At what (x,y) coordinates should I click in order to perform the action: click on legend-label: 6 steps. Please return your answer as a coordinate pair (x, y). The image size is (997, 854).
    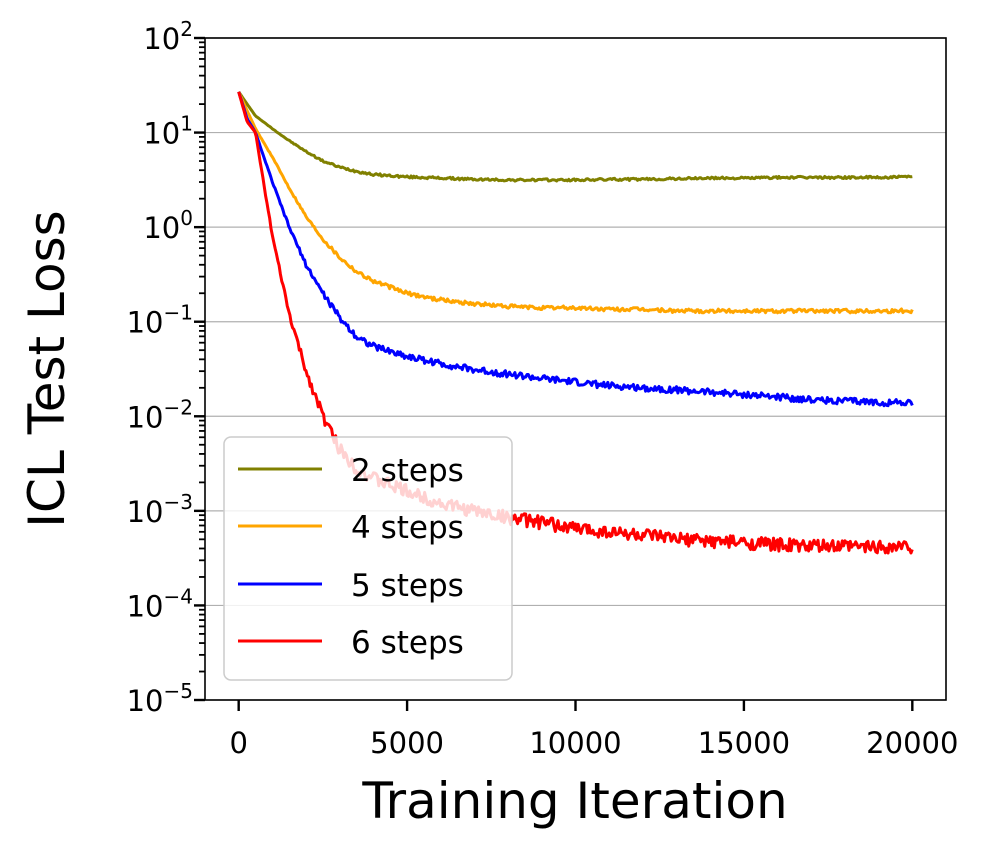
    Looking at the image, I should click on (407, 643).